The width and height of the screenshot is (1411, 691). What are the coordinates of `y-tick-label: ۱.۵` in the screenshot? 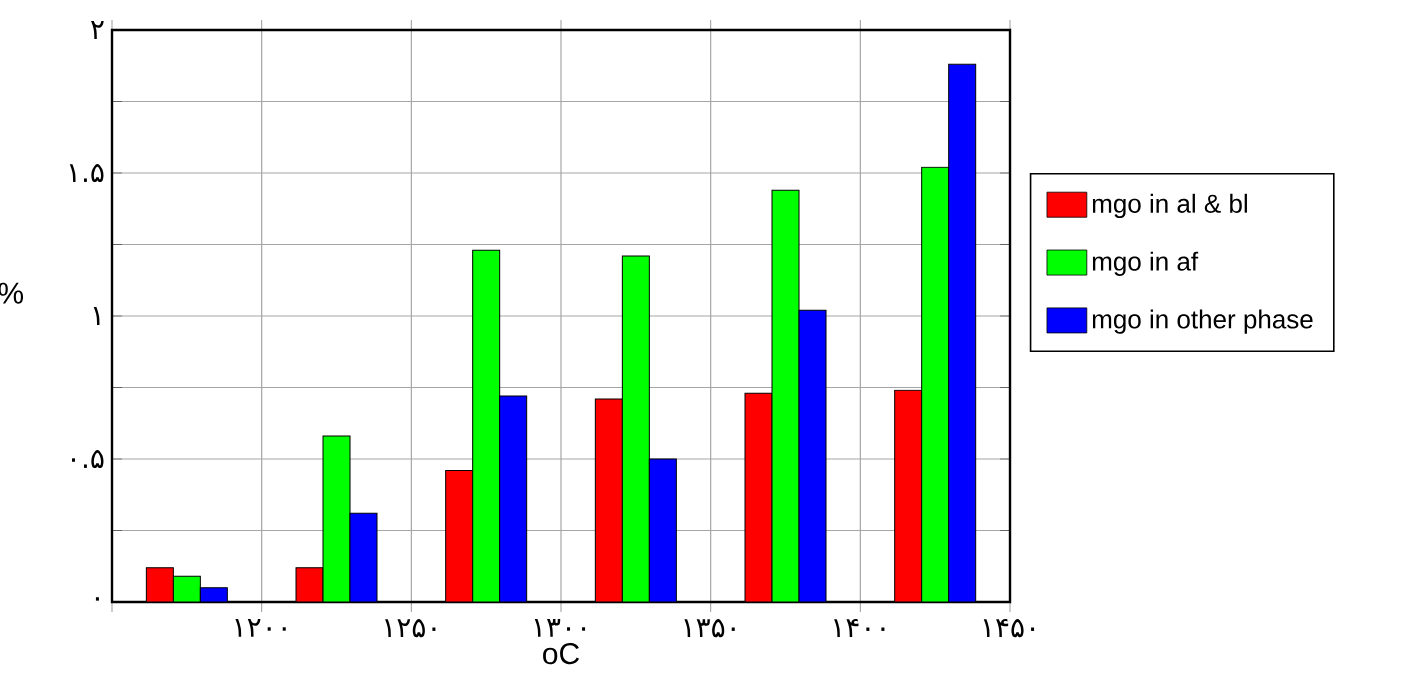 It's located at (86, 173).